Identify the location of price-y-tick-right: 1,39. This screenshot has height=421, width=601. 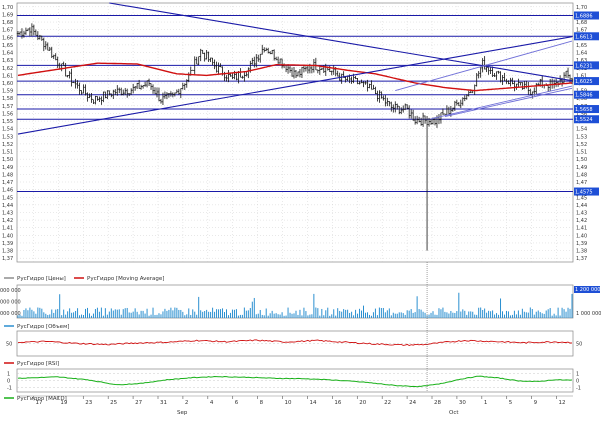
(581, 244).